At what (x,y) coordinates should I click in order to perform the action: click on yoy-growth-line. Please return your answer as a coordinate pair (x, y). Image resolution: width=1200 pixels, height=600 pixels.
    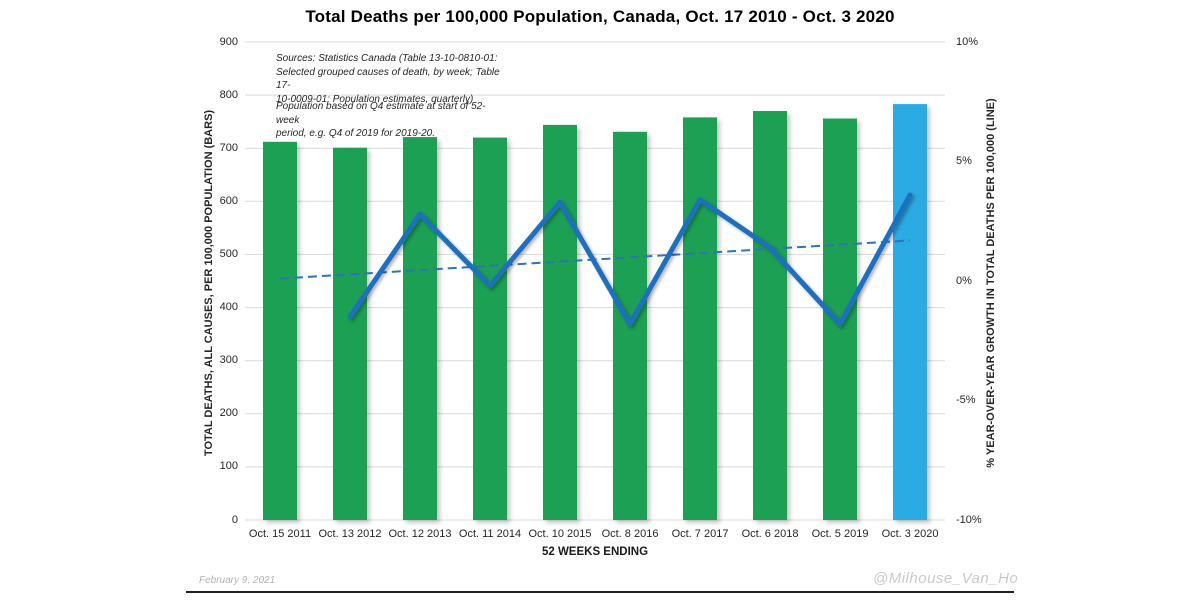
    Looking at the image, I should click on (630, 259).